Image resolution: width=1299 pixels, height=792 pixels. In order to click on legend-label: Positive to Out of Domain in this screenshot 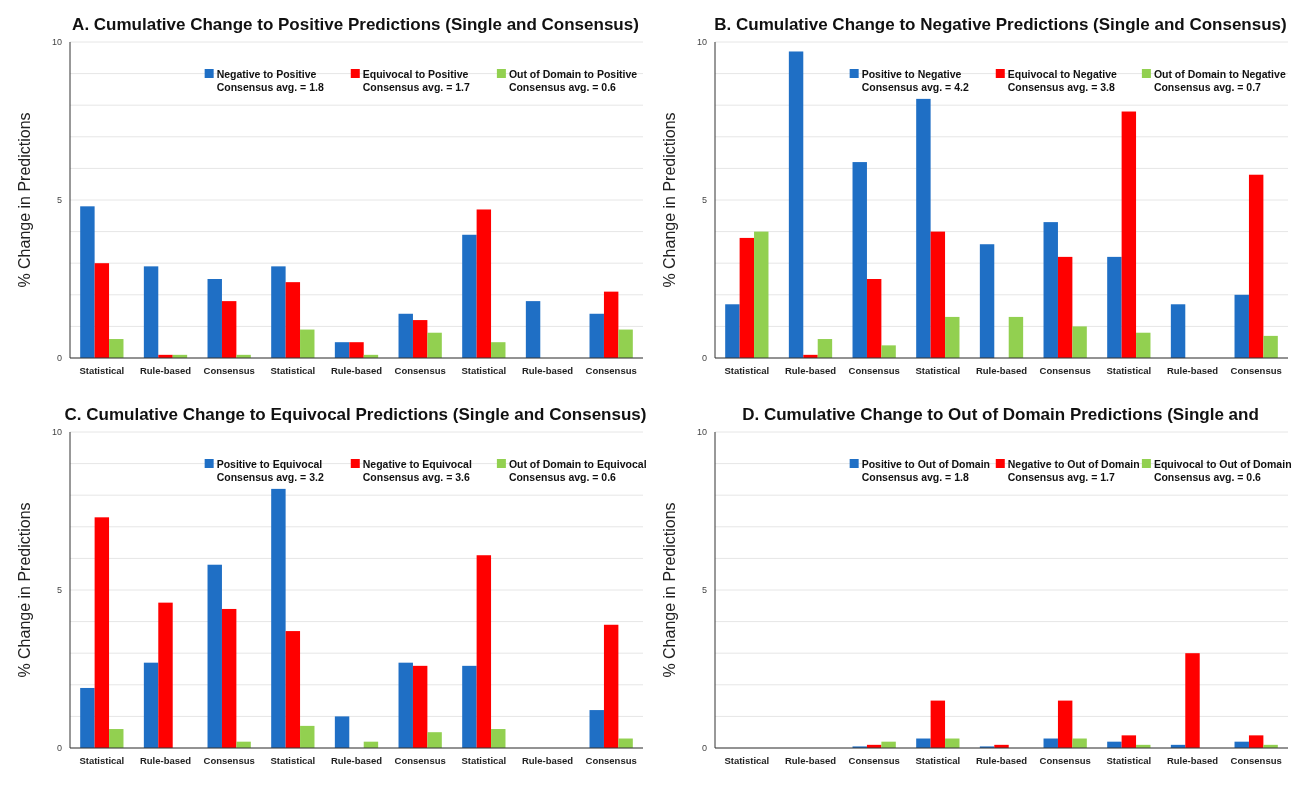, I will do `click(925, 464)`.